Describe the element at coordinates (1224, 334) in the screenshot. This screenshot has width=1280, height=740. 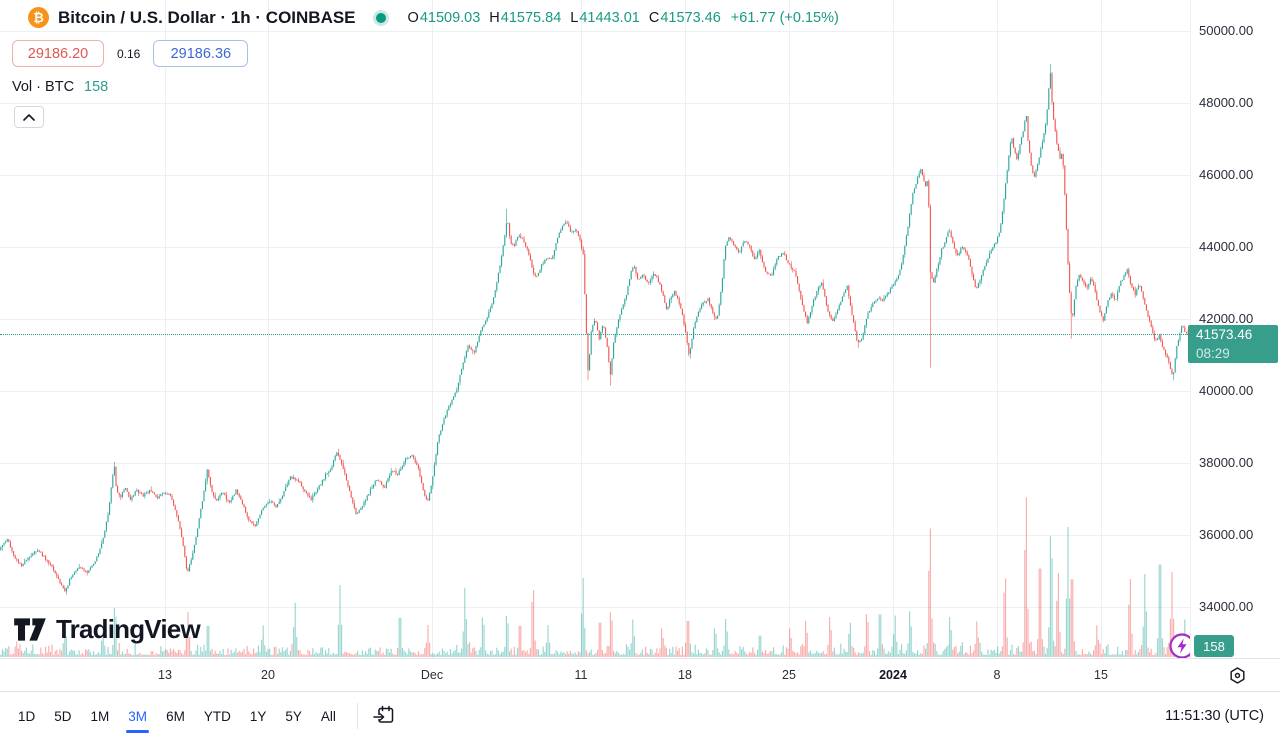
I see `last-price-tag-value: 41573.46` at that location.